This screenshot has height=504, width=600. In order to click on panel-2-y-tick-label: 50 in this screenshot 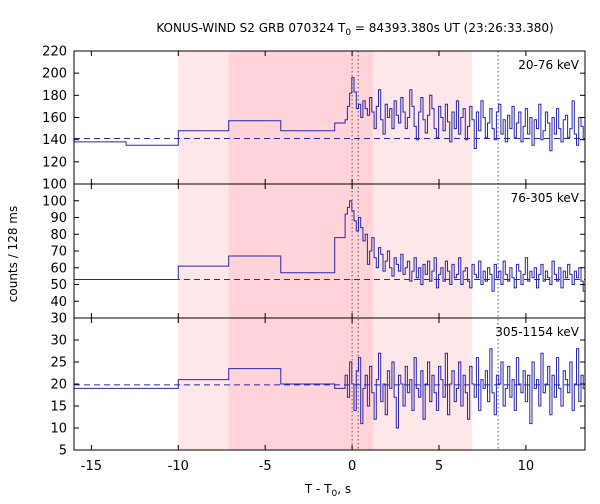, I will do `click(58, 285)`.